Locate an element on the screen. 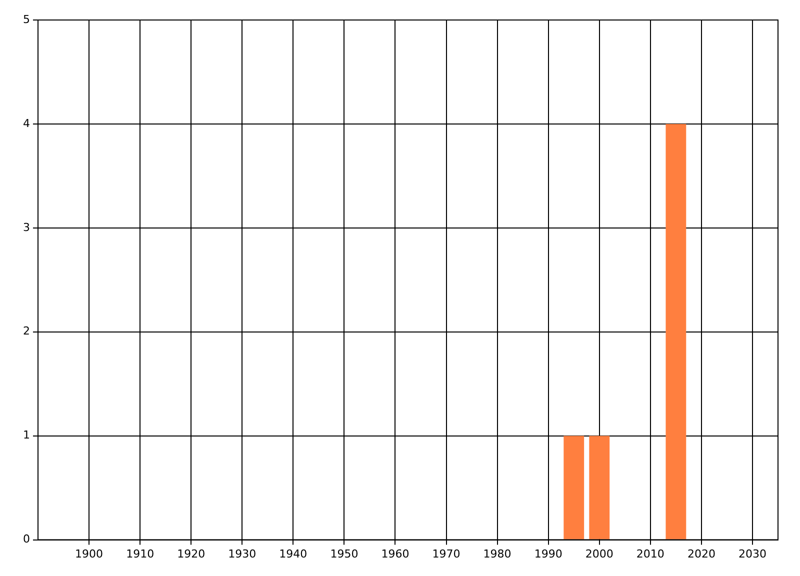 This screenshot has height=576, width=800. x-tick-label: 2030 is located at coordinates (752, 553).